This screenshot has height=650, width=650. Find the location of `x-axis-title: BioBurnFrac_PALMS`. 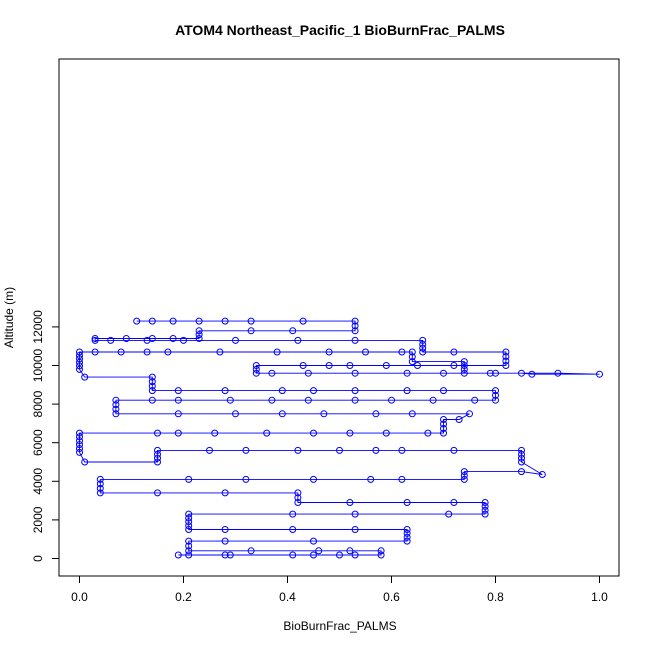

x-axis-title: BioBurnFrac_PALMS is located at coordinates (339, 626).